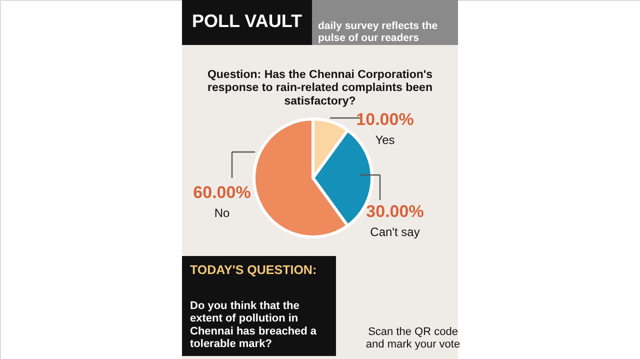  Describe the element at coordinates (378, 32) in the screenshot. I see `chart-subtitle: daily survey reflects the pulse of our readers` at that location.